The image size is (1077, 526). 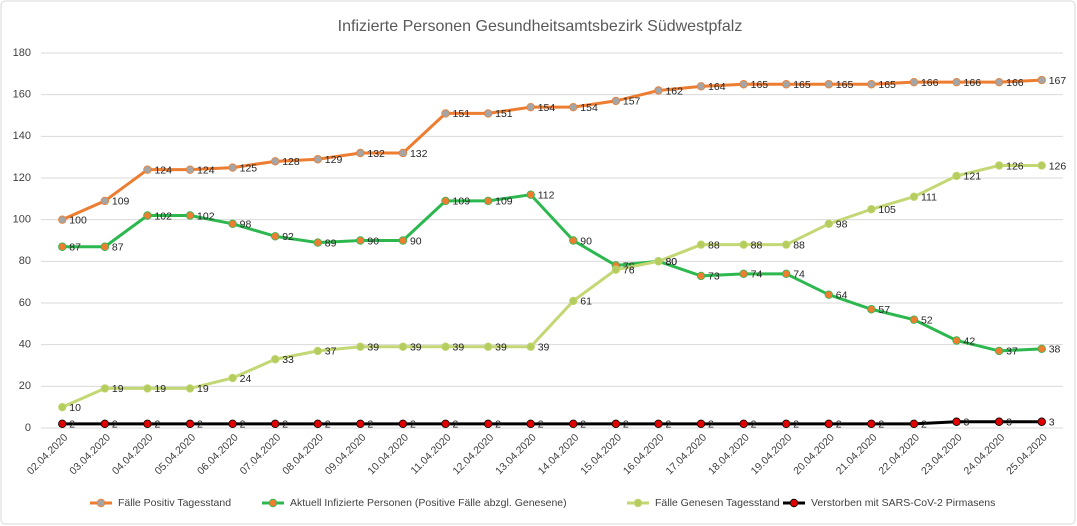 What do you see at coordinates (884, 310) in the screenshot?
I see `data-label: 57` at bounding box center [884, 310].